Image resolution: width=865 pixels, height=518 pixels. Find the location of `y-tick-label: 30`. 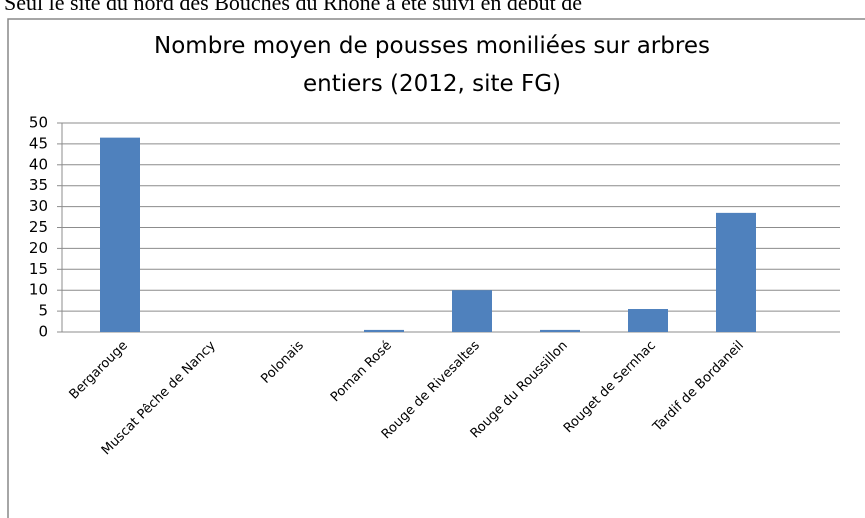

y-tick-label: 30 is located at coordinates (38, 206).